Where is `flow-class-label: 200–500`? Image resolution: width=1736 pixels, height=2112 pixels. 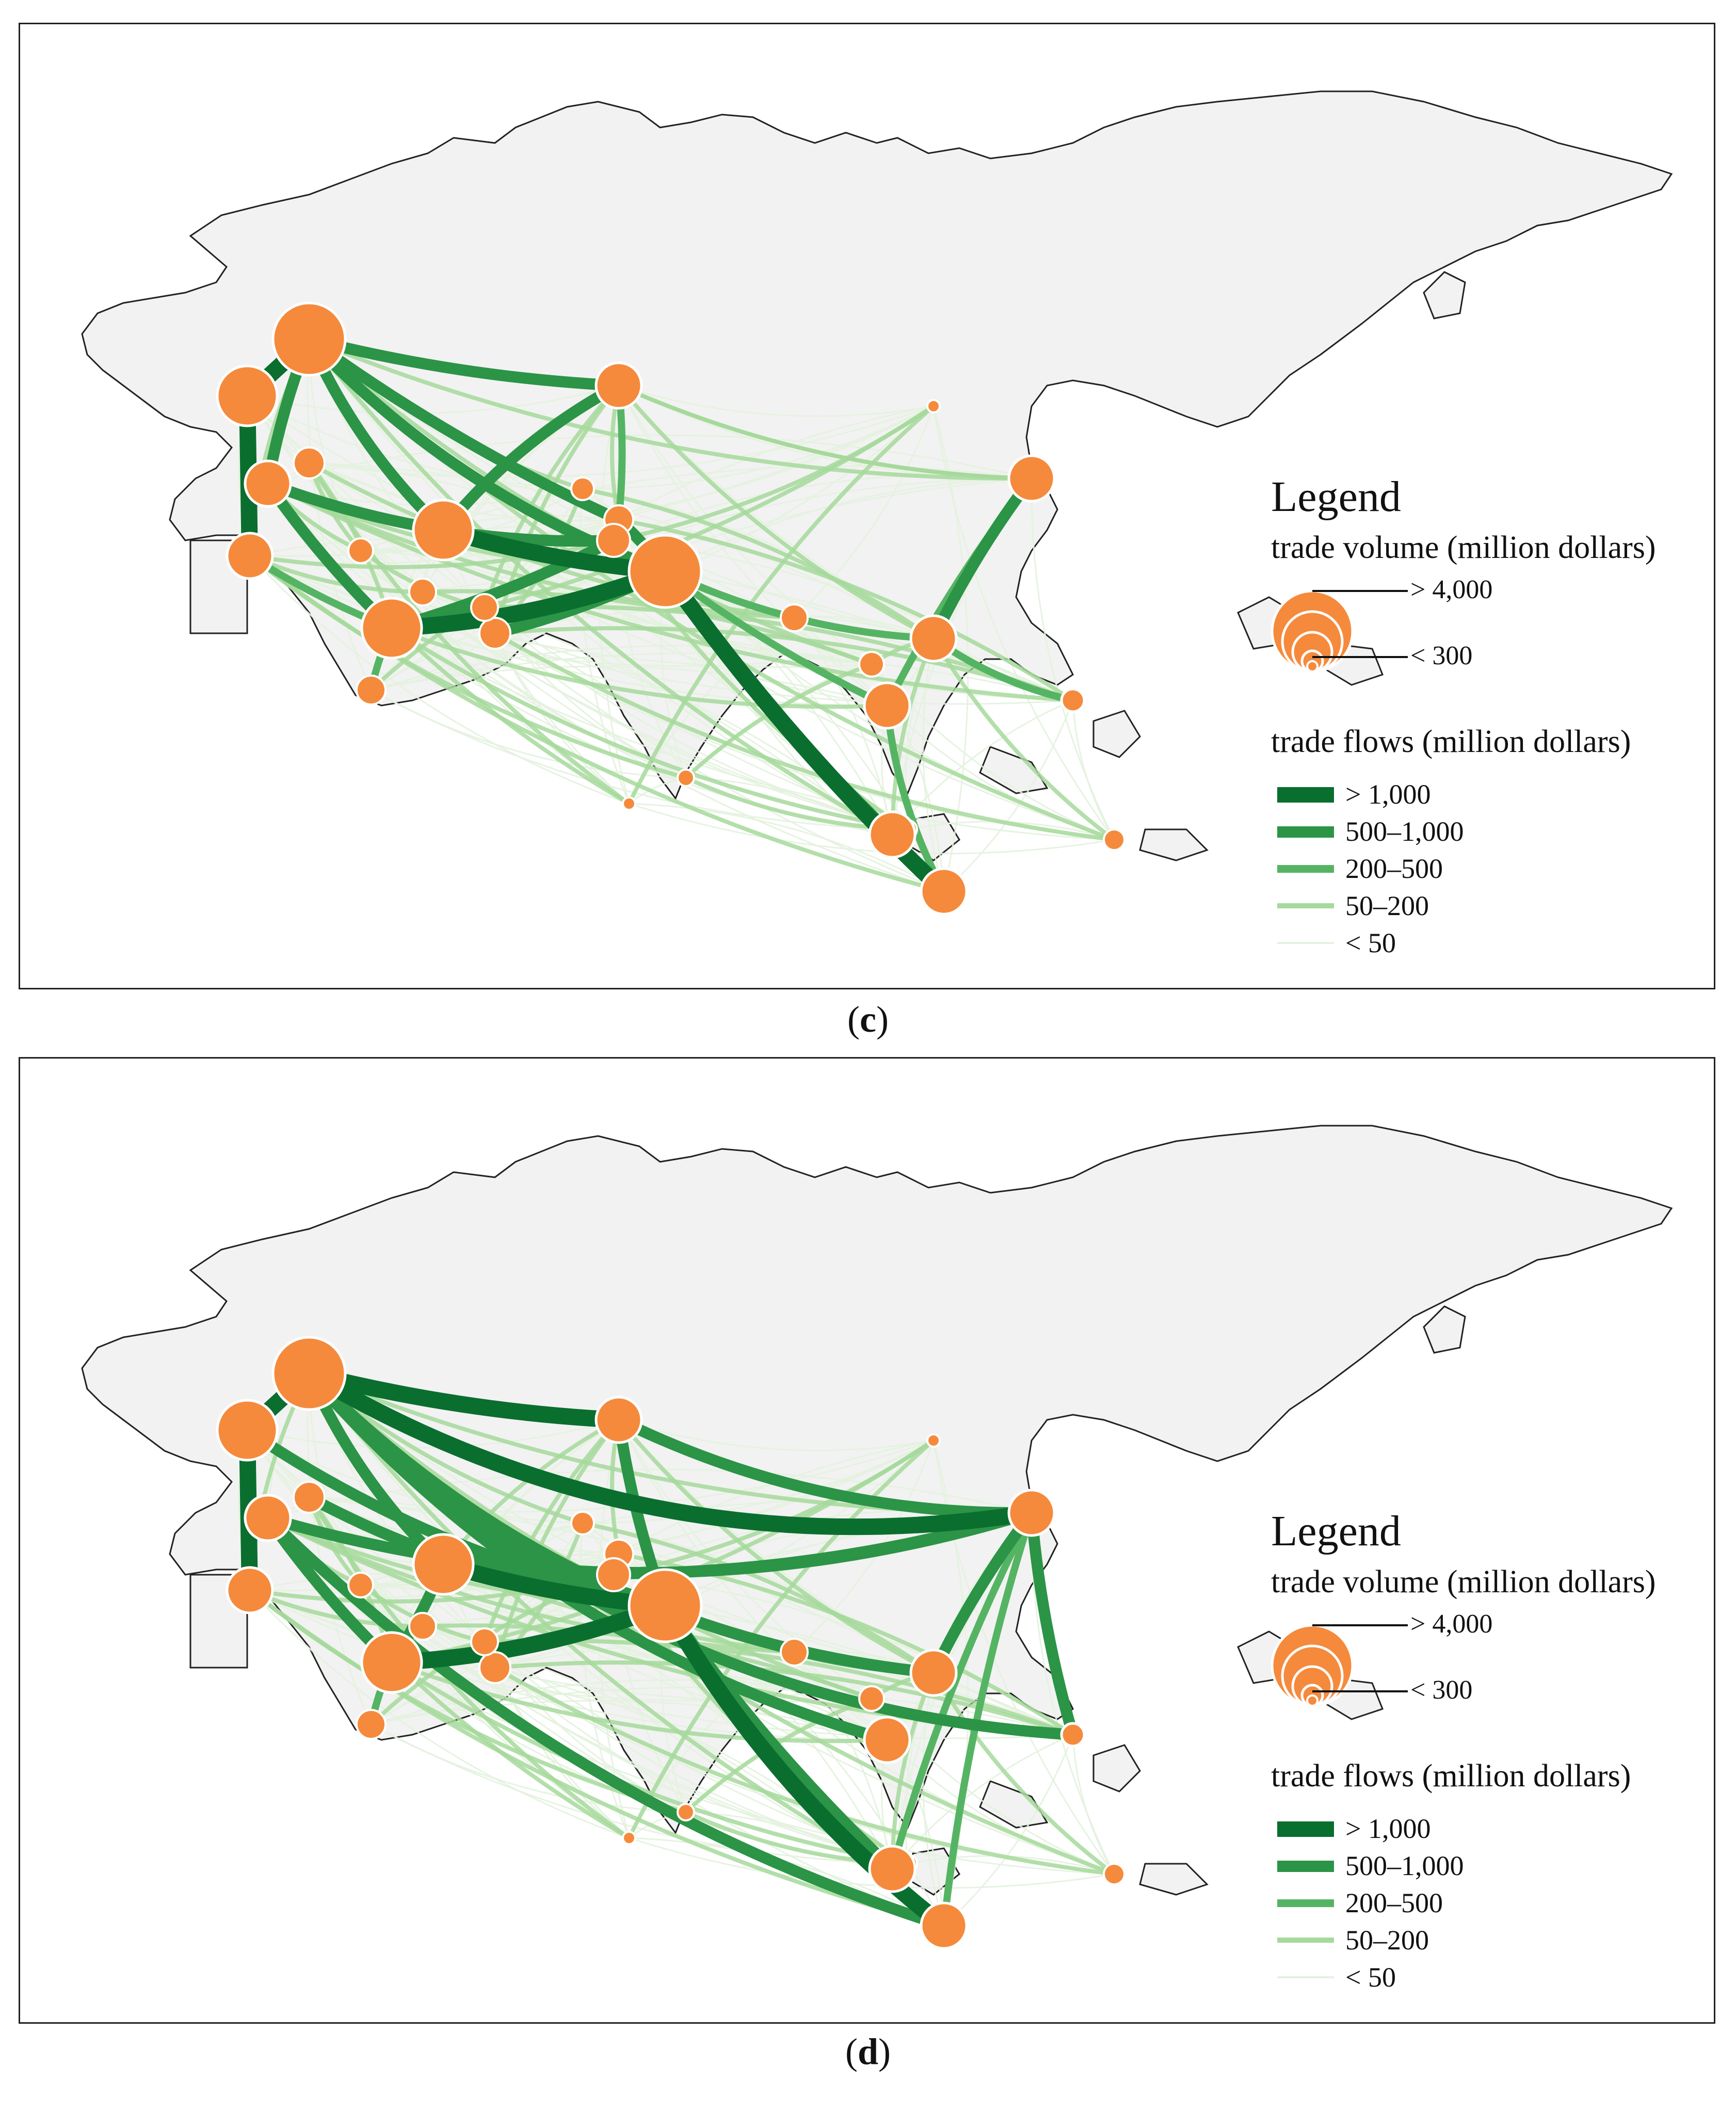 flow-class-label: 200–500 is located at coordinates (1394, 1902).